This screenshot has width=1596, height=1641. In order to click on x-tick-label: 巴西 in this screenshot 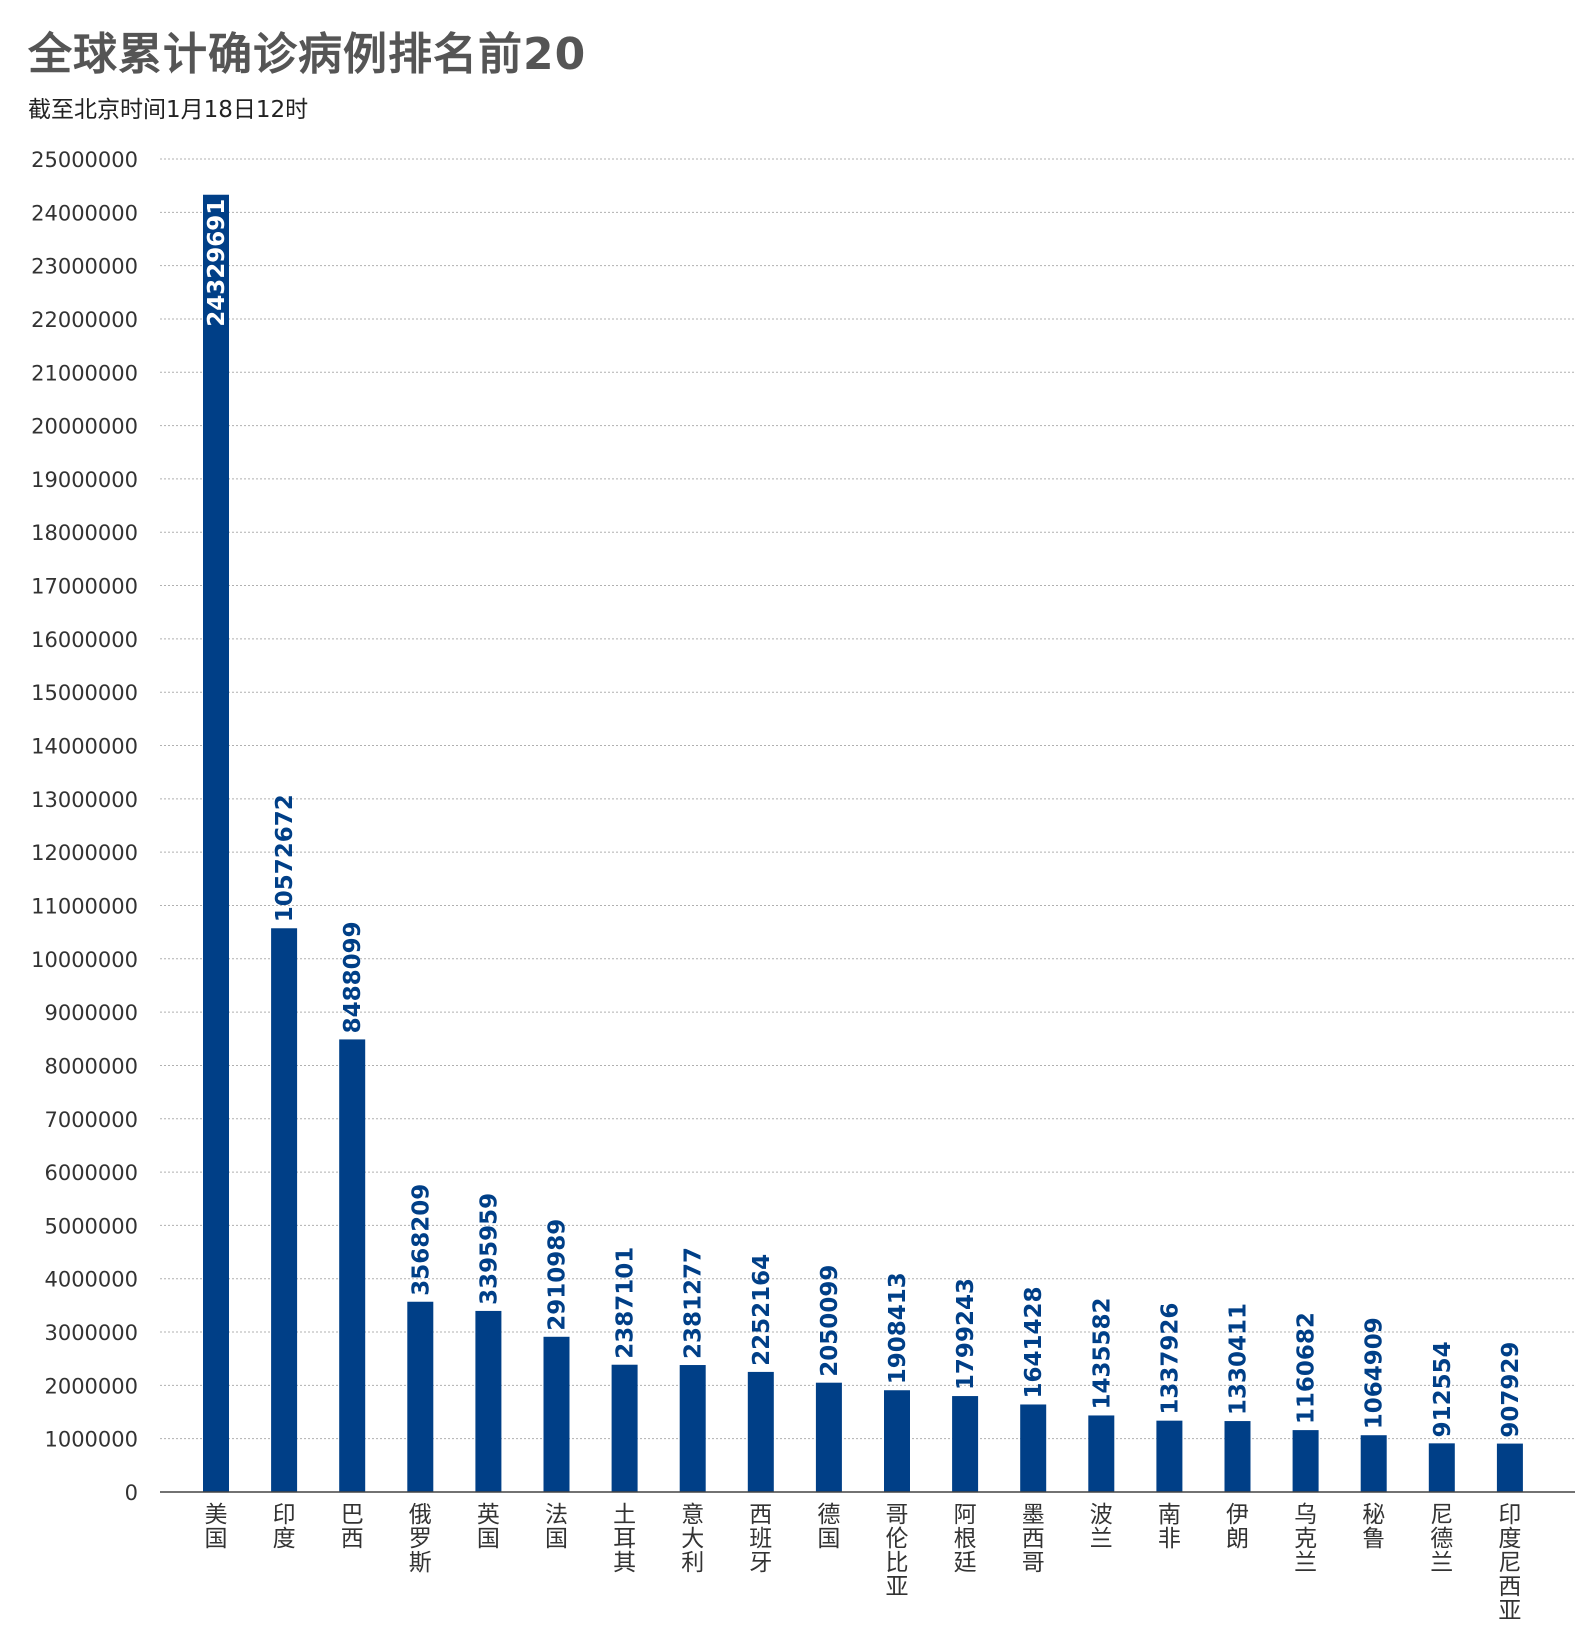, I will do `click(352, 1527)`.